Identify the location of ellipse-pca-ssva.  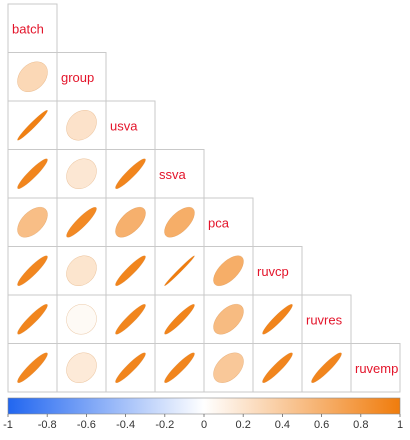
(179, 222).